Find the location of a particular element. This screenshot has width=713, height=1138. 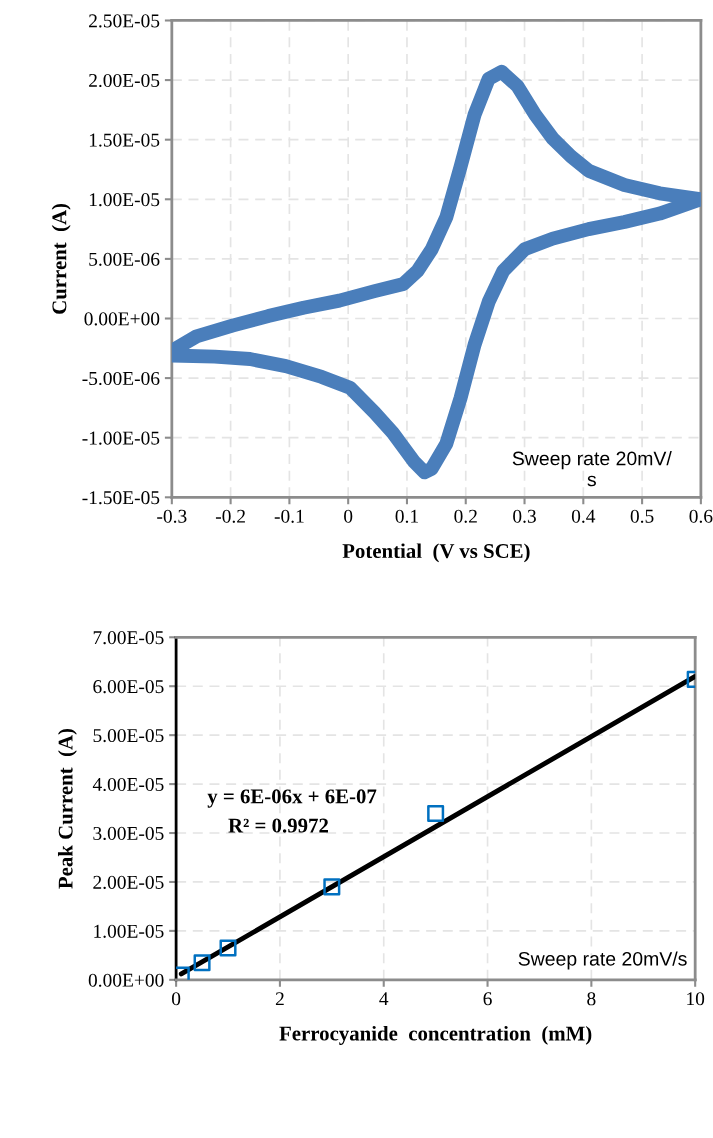

y-tick-label: -5.00E-06 is located at coordinates (121, 378).